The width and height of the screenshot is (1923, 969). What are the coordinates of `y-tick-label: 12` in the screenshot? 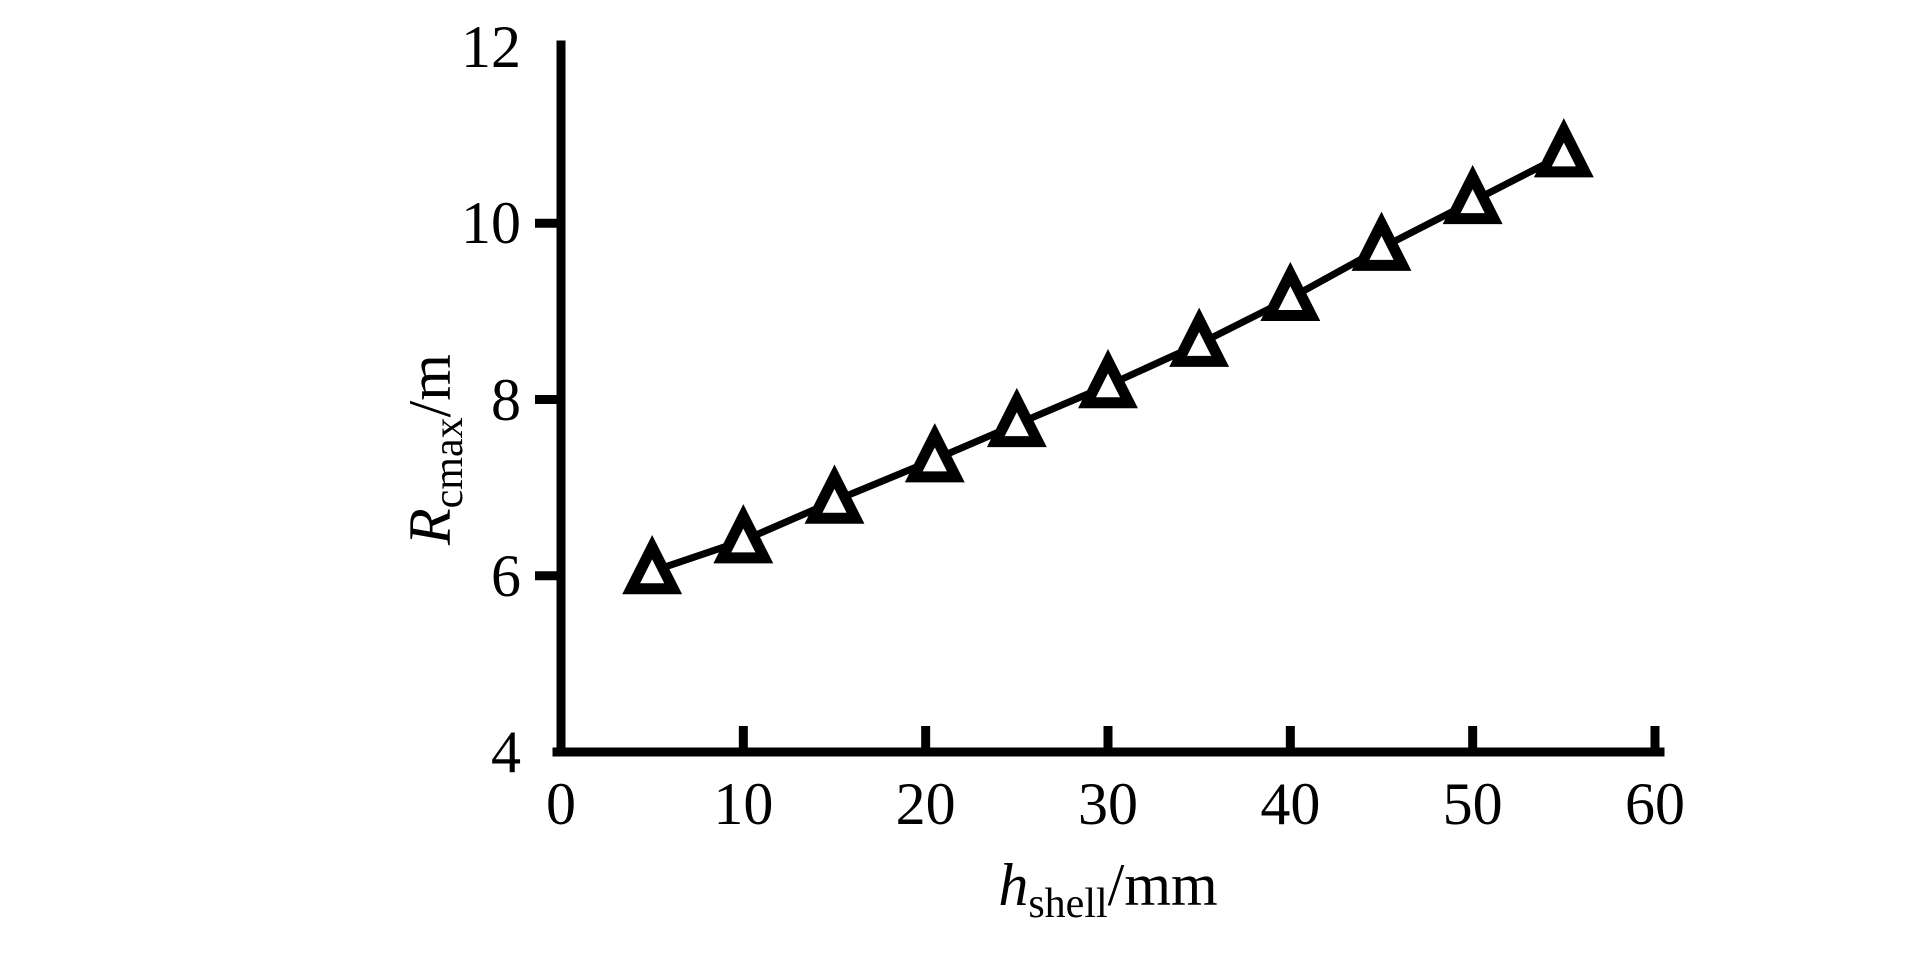 It's located at (491, 47).